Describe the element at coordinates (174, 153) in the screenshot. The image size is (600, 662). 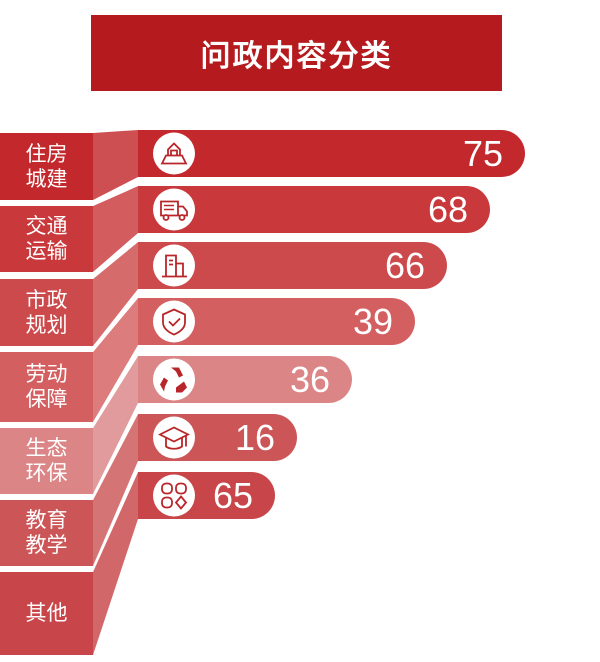
I see `house-icon` at that location.